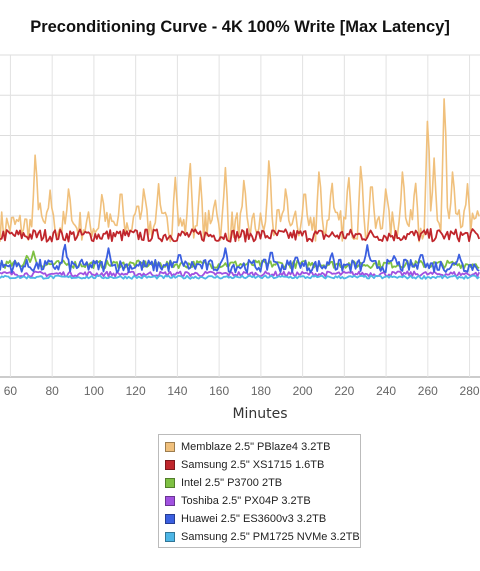 The width and height of the screenshot is (480, 571). I want to click on x-axis-title: Minutes, so click(259, 414).